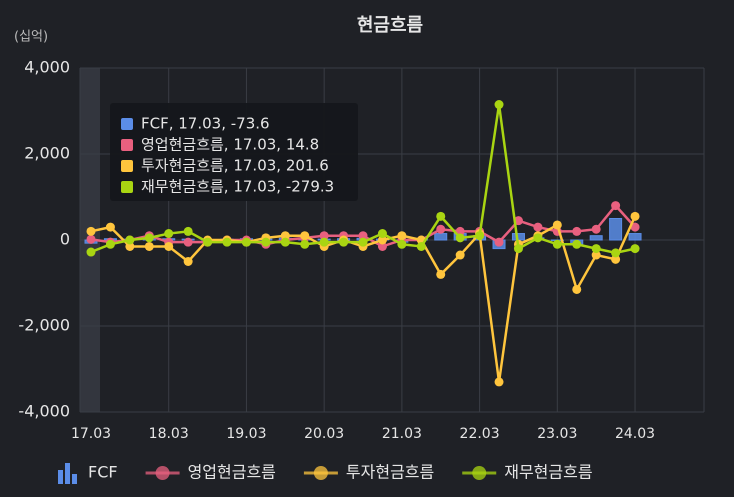  Describe the element at coordinates (65, 239) in the screenshot. I see `y-tick-label: 0` at that location.